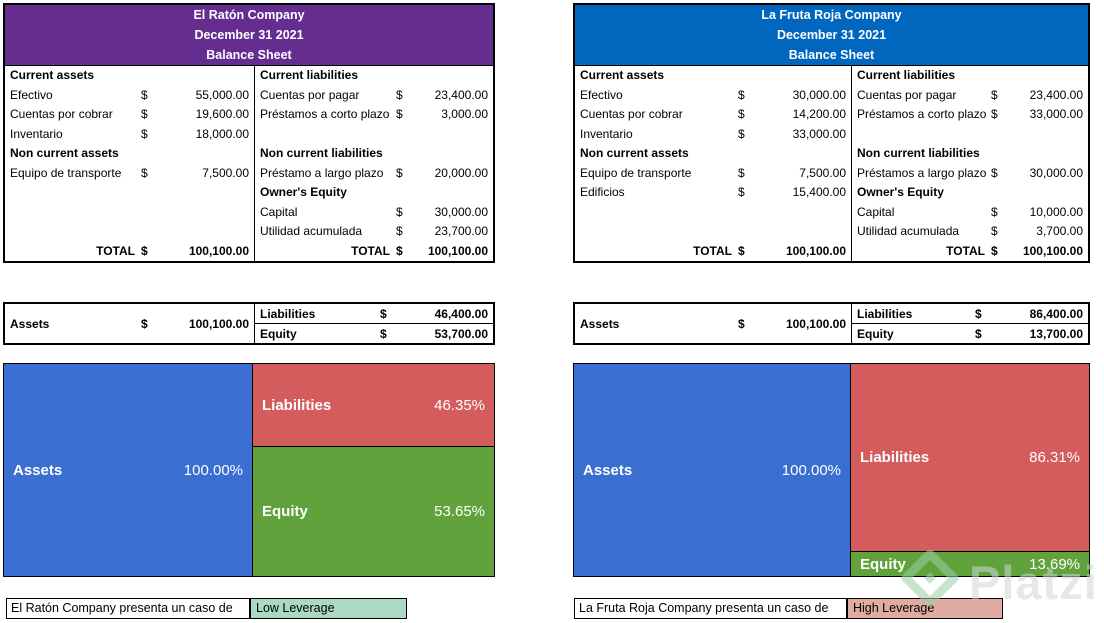 The image size is (1104, 623). Describe the element at coordinates (819, 114) in the screenshot. I see `amount-value: 14,200.00` at that location.